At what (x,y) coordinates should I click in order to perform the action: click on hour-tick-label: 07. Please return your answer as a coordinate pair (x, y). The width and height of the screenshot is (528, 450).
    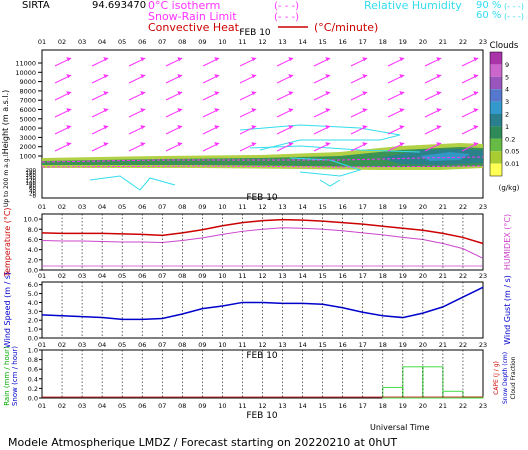
    Looking at the image, I should click on (162, 276).